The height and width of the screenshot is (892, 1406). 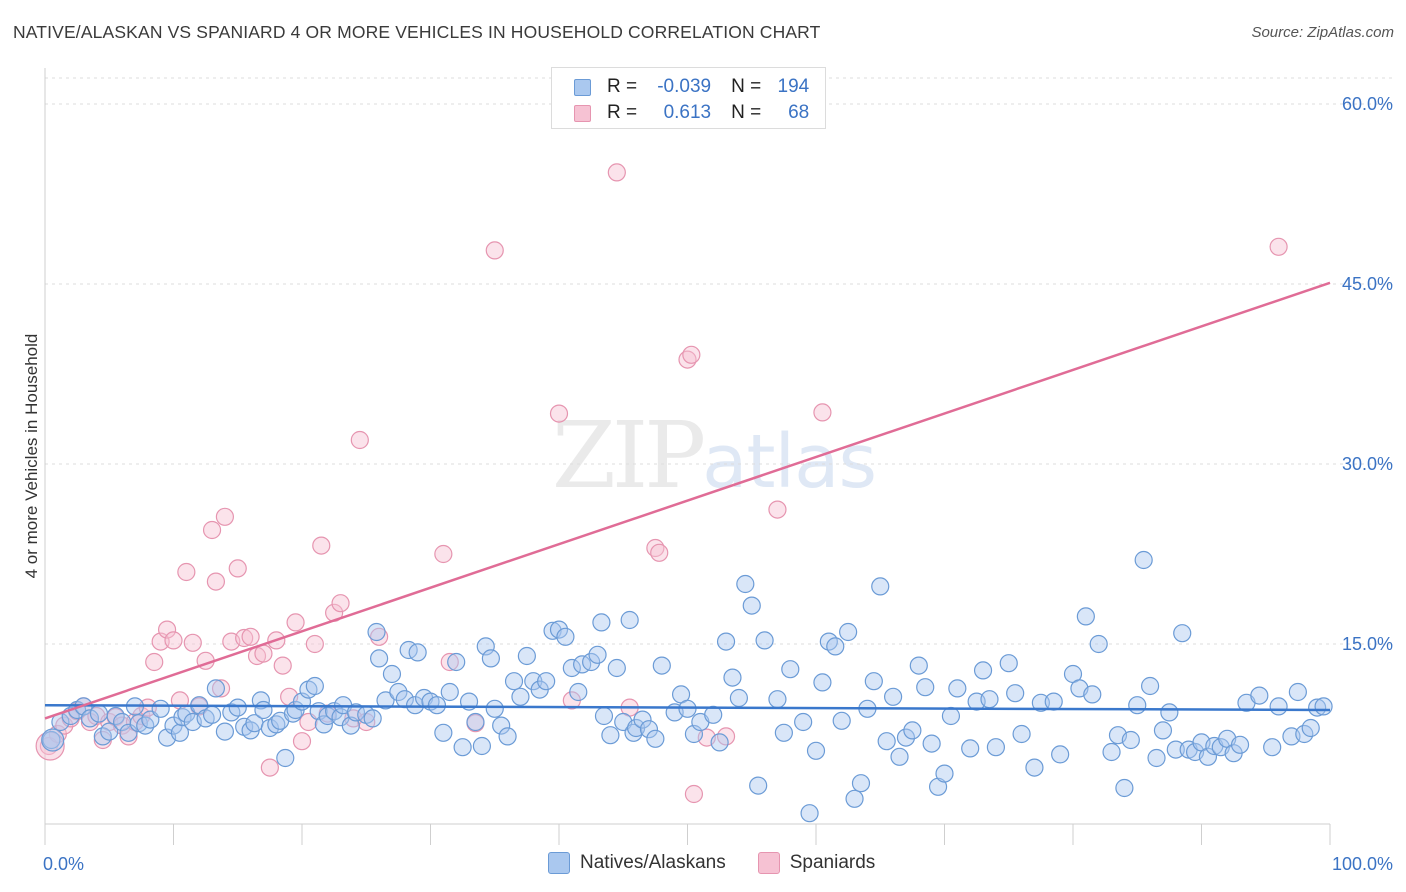 I want to click on source-label: Source: ZipAtlas.com, so click(x=1322, y=32).